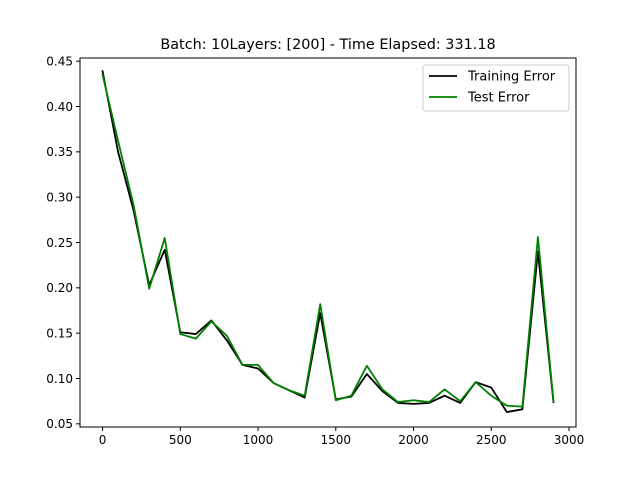 This screenshot has width=640, height=480. Describe the element at coordinates (413, 440) in the screenshot. I see `x-tick-label: 2000` at that location.